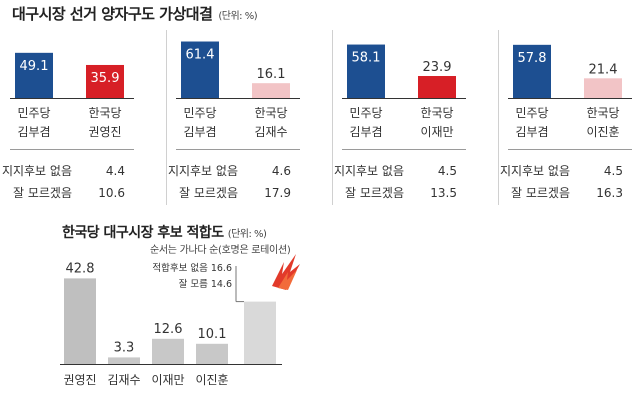 The image size is (640, 402). I want to click on dont-know-value: 13.5, so click(443, 193).